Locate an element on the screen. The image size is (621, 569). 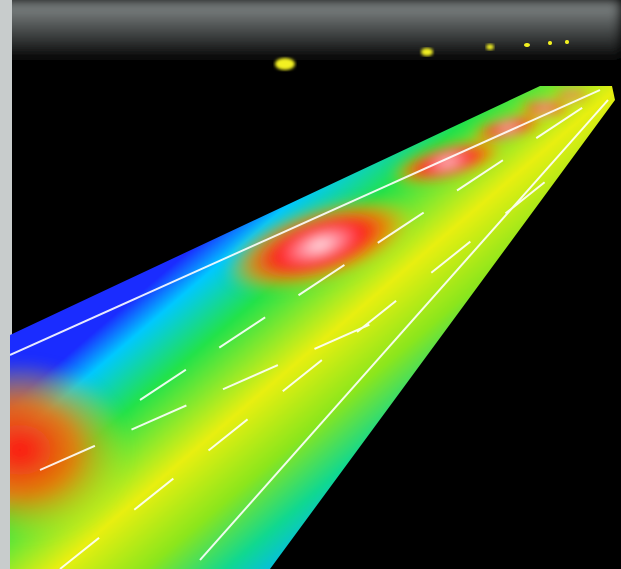
street-photo-strip is located at coordinates (310, 30).